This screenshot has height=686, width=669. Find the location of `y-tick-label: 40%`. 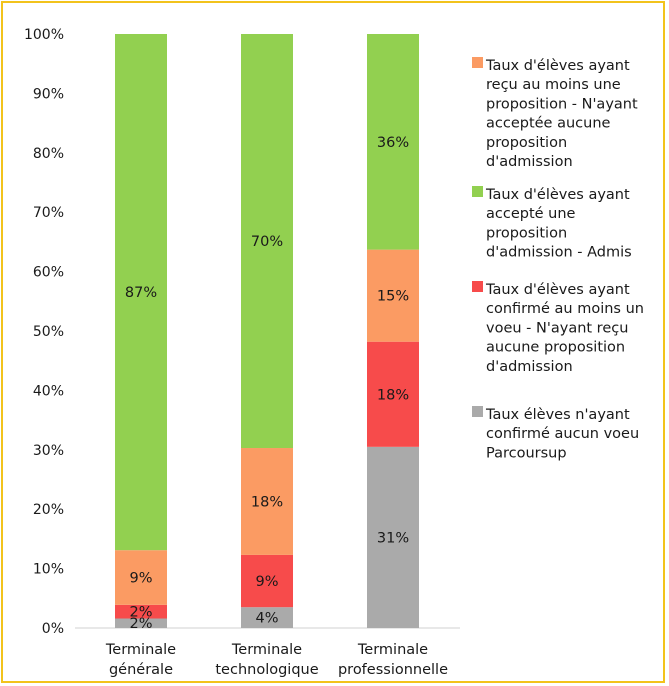

y-tick-label: 40% is located at coordinates (48, 391).